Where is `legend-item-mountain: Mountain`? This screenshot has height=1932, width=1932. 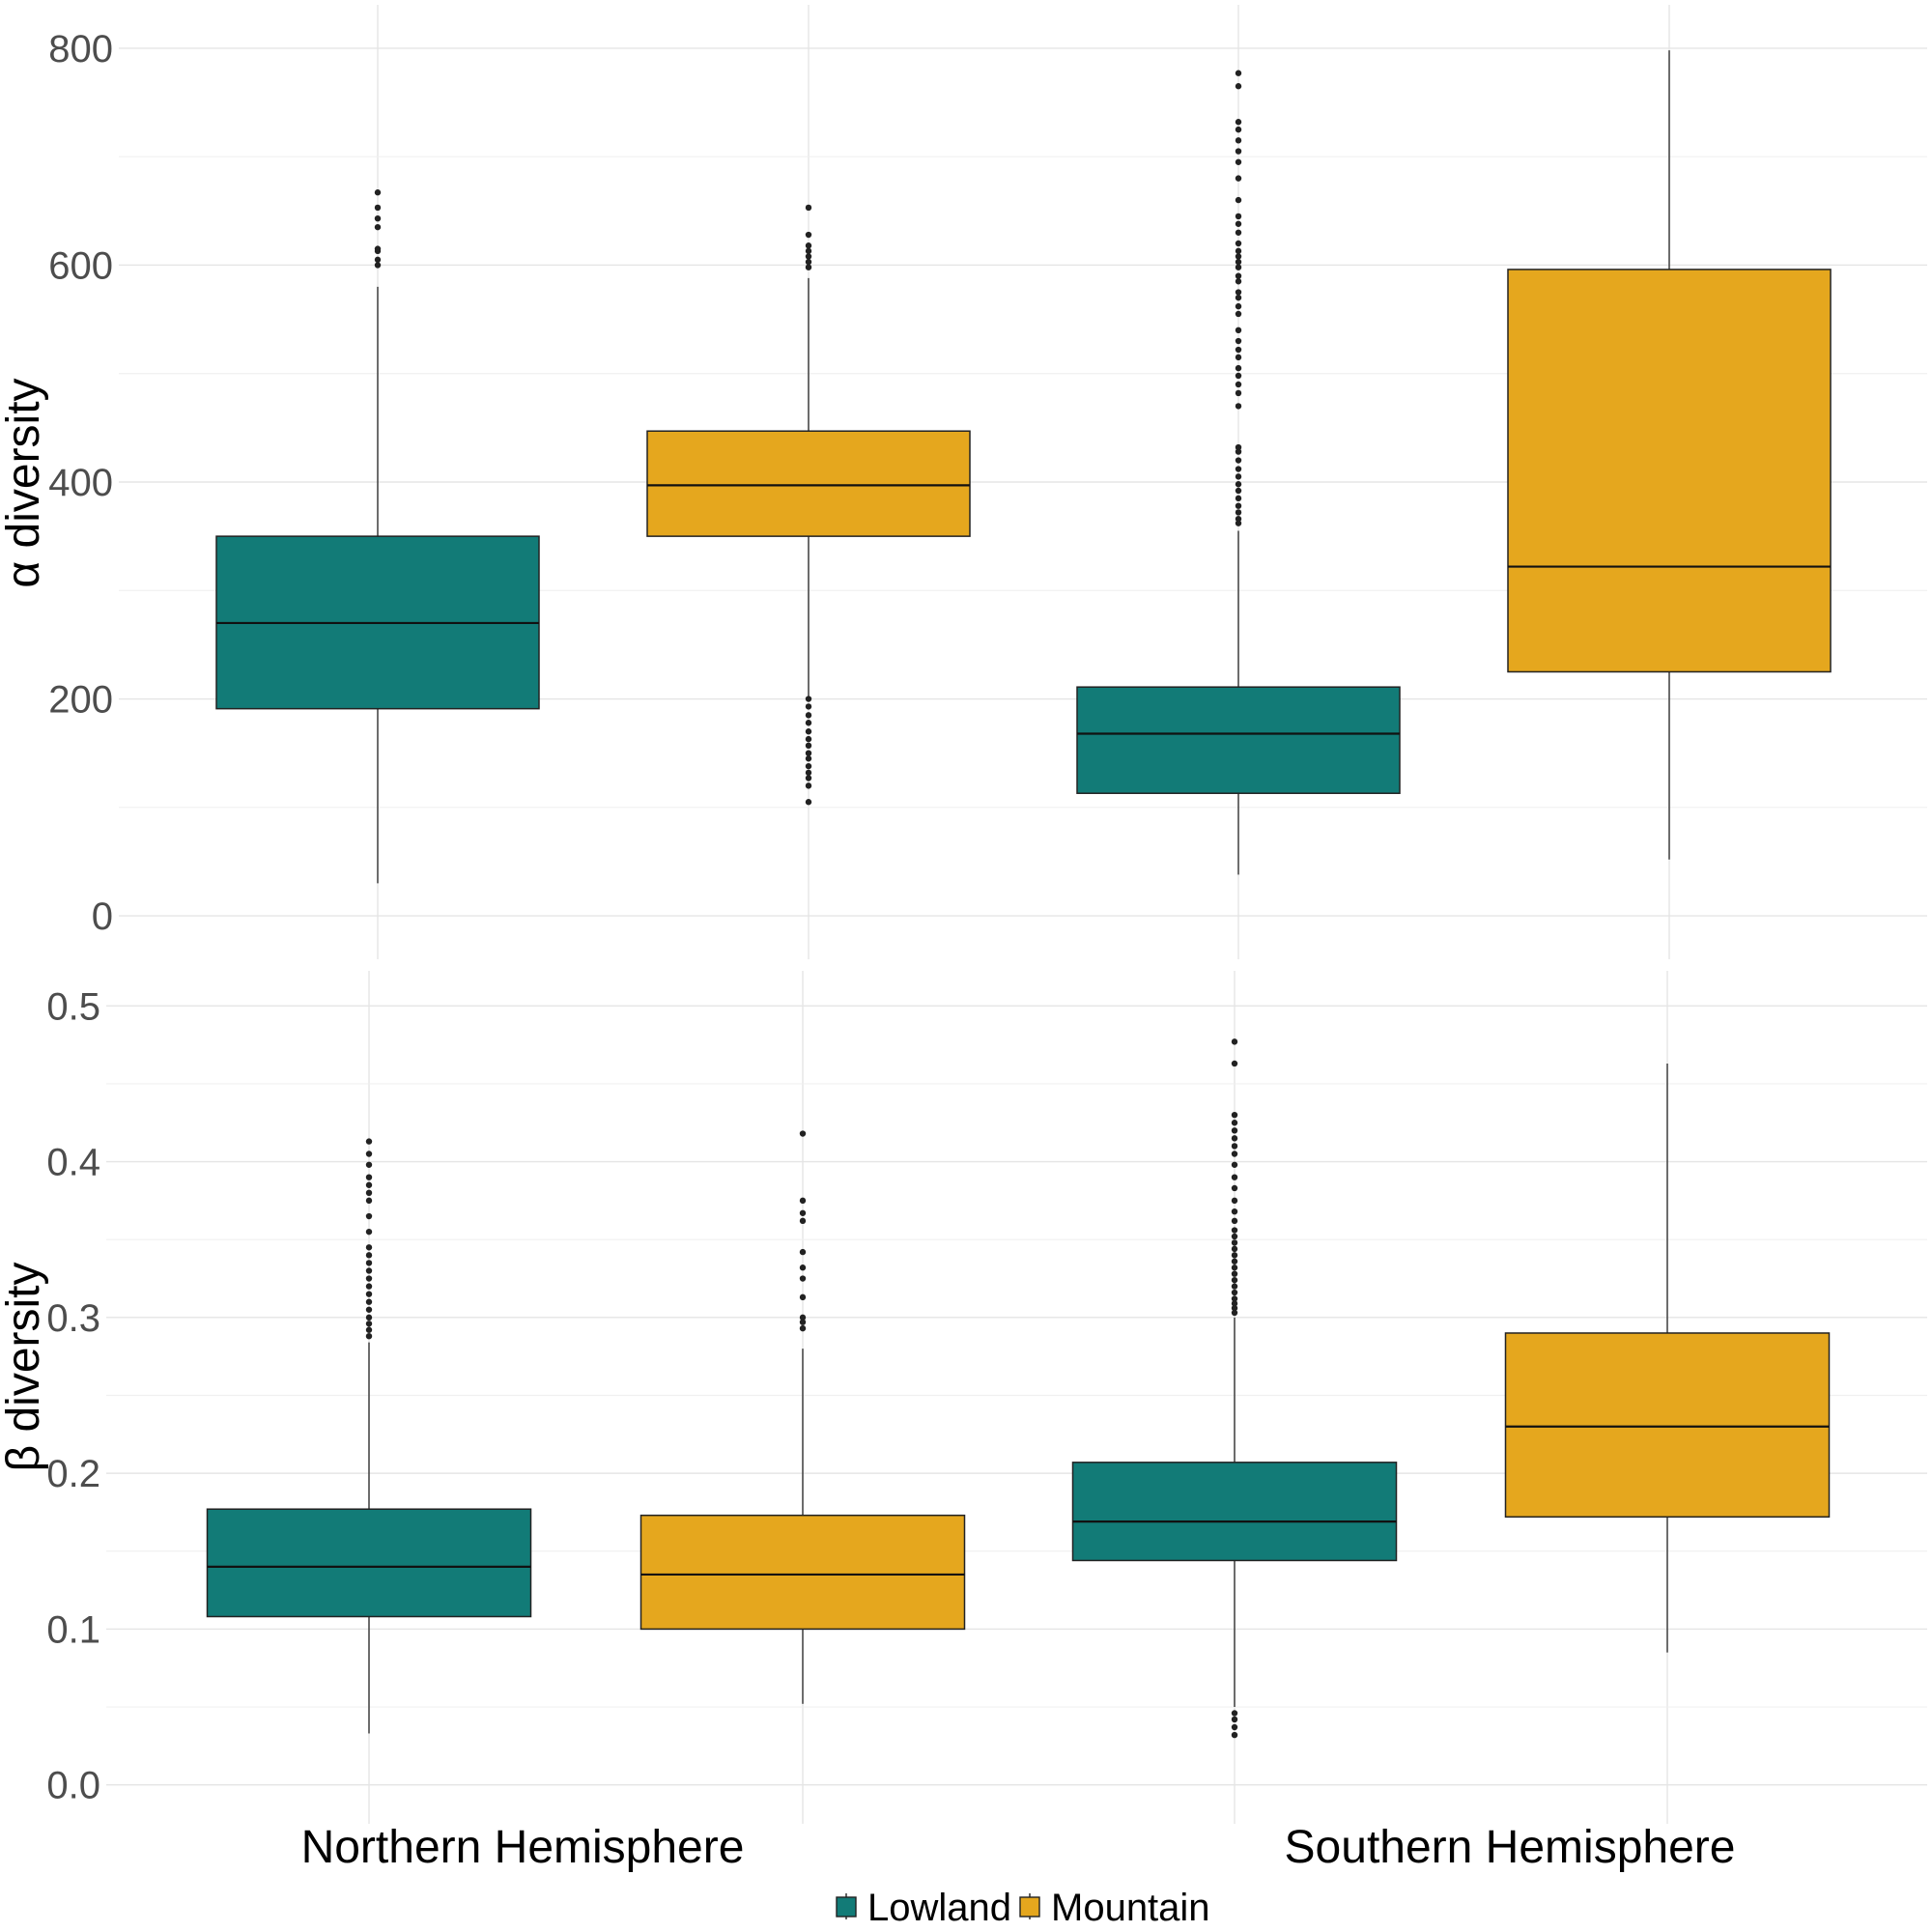
legend-item-mountain: Mountain is located at coordinates (1114, 1908).